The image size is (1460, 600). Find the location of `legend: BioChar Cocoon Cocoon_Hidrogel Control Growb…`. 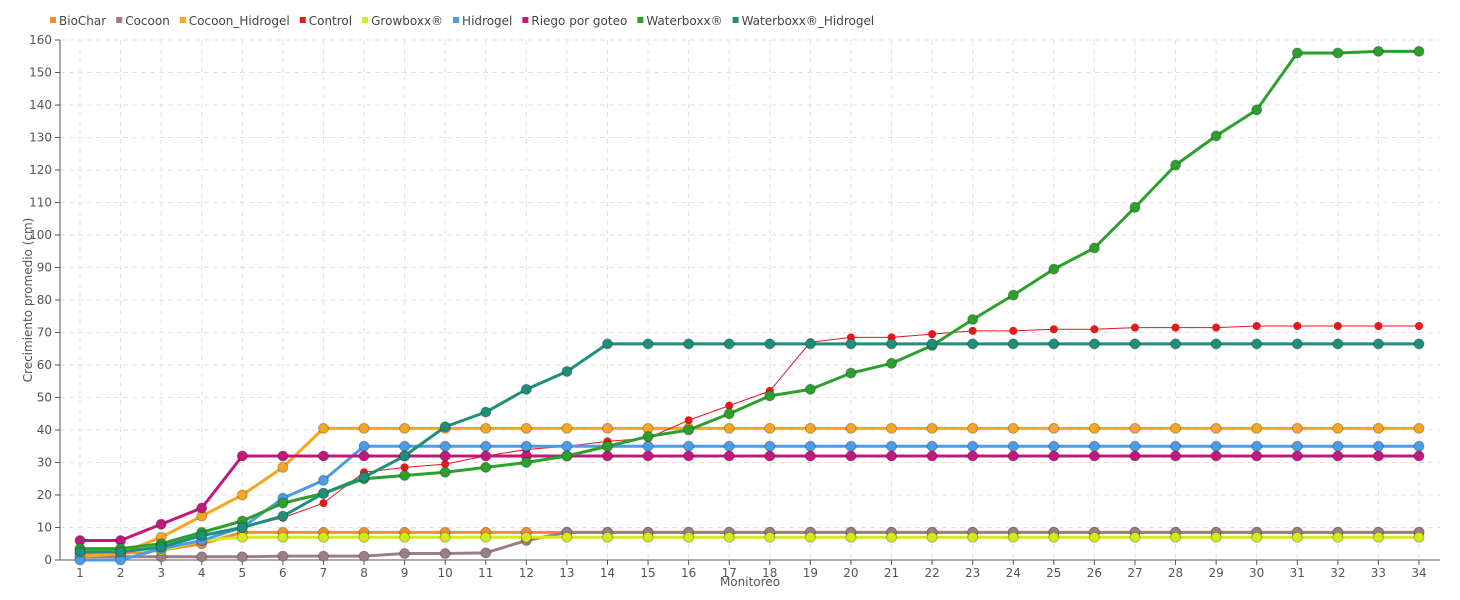

legend: BioChar Cocoon Cocoon_Hidrogel Control Growb… is located at coordinates (462, 21).